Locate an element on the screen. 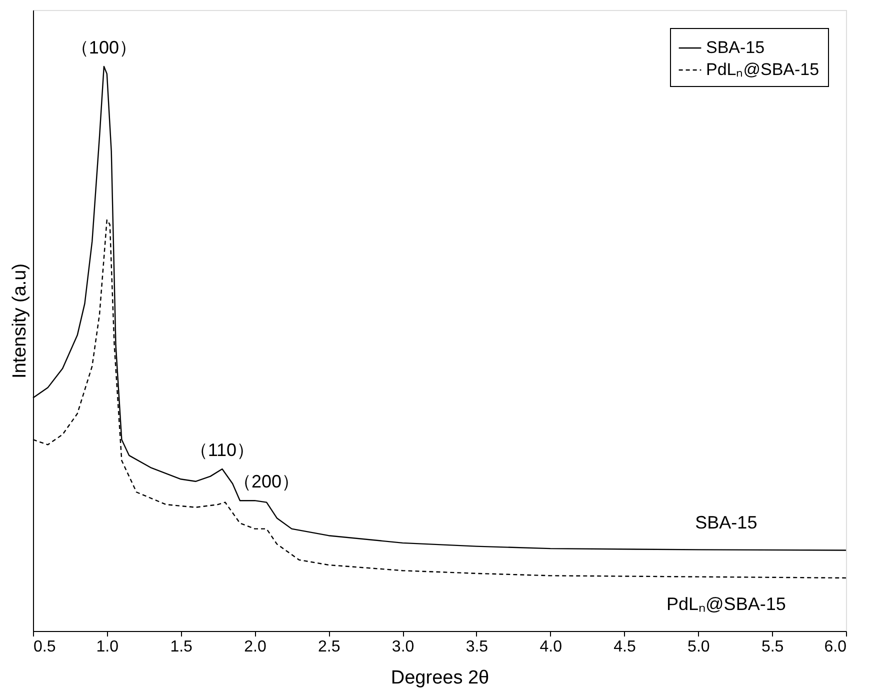 Image resolution: width=869 pixels, height=697 pixels. x-axis-title: Degrees 2θ is located at coordinates (440, 678).